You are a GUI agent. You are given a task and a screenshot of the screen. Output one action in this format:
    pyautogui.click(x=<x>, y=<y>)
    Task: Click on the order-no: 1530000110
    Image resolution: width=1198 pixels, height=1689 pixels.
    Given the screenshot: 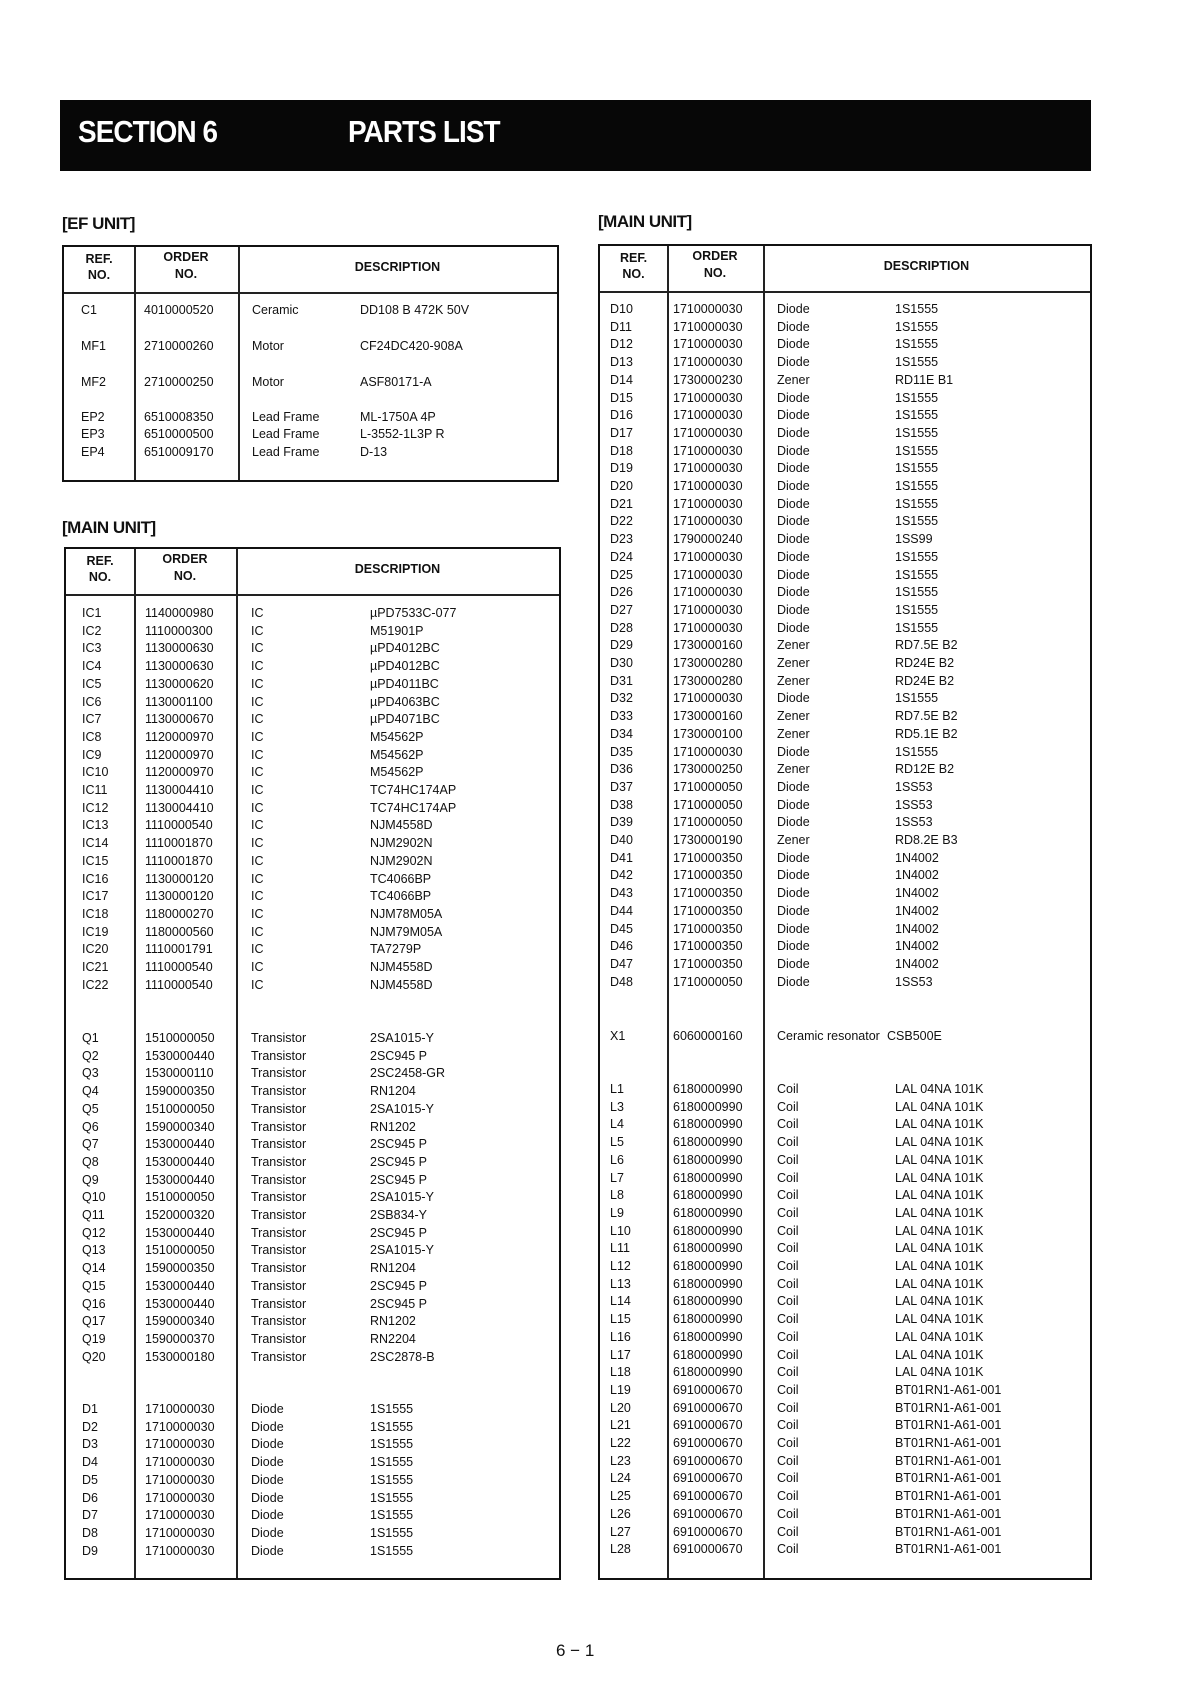 What is the action you would take?
    pyautogui.click(x=179, y=1073)
    